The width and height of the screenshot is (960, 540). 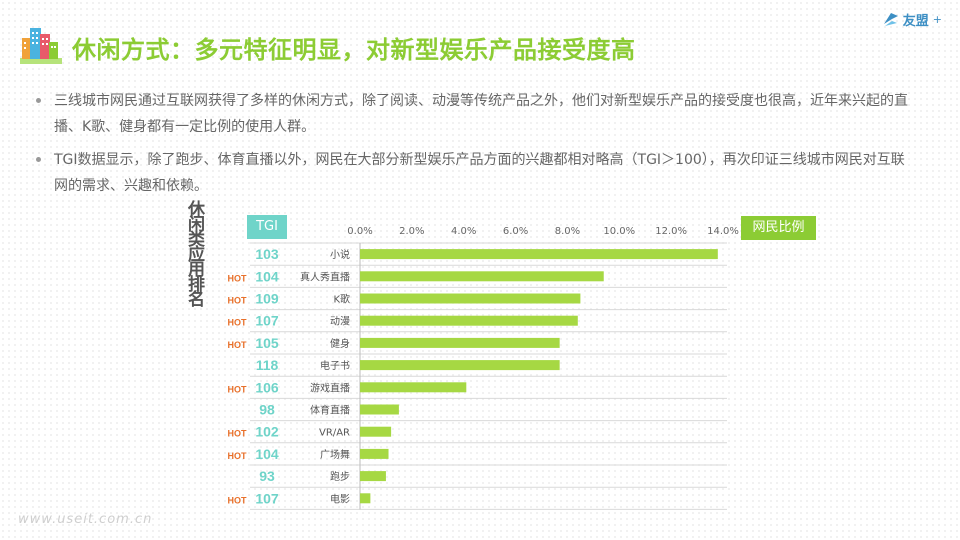 What do you see at coordinates (340, 322) in the screenshot?
I see `category-label: 动漫` at bounding box center [340, 322].